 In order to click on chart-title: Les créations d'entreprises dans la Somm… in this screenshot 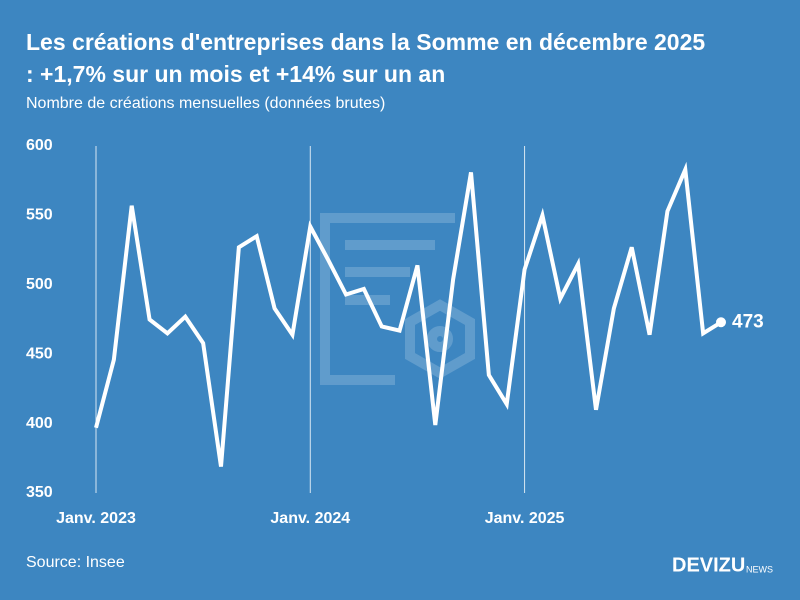, I will do `click(365, 42)`.